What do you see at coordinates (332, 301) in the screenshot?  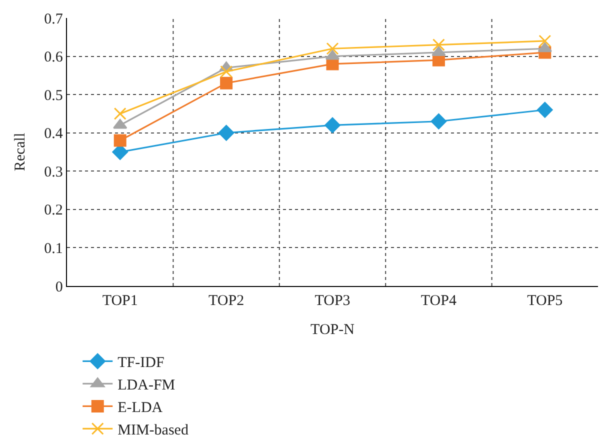 I see `x-tick-label: TOP3` at bounding box center [332, 301].